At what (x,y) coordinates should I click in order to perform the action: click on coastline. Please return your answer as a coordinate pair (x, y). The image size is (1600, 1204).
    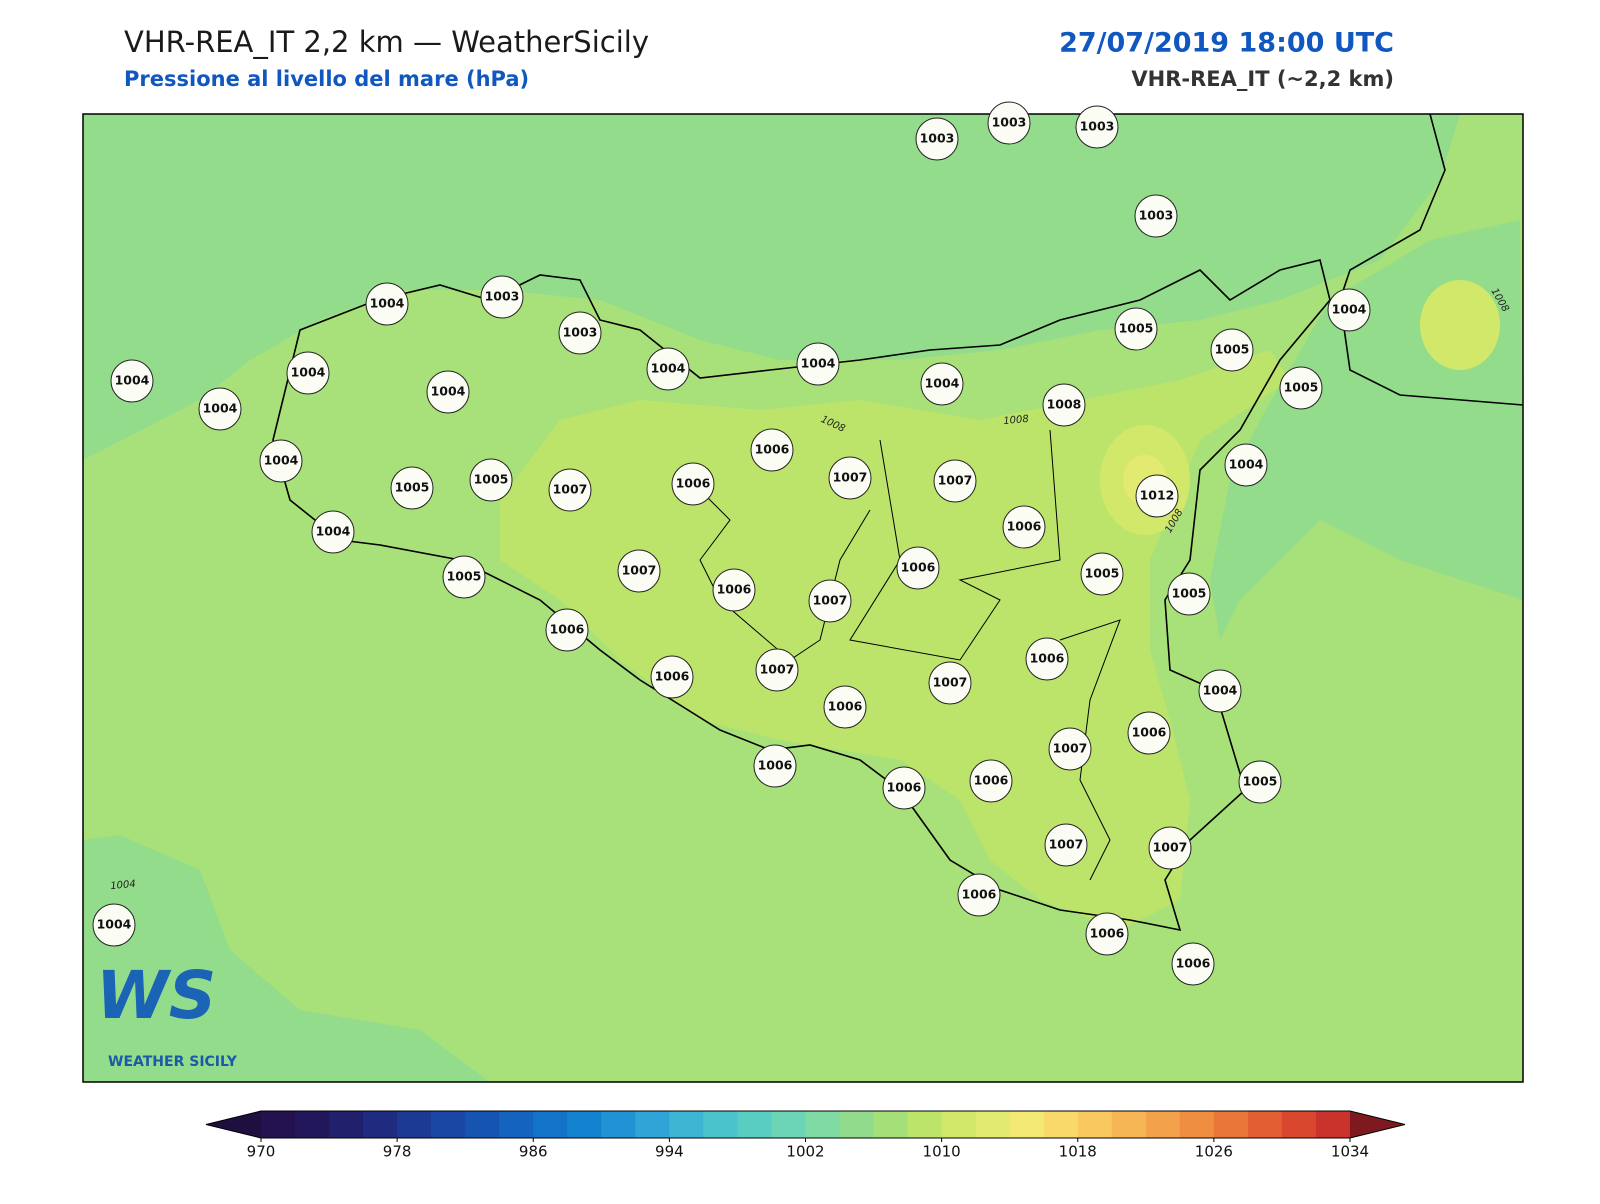
    Looking at the image, I should click on (1431, 260).